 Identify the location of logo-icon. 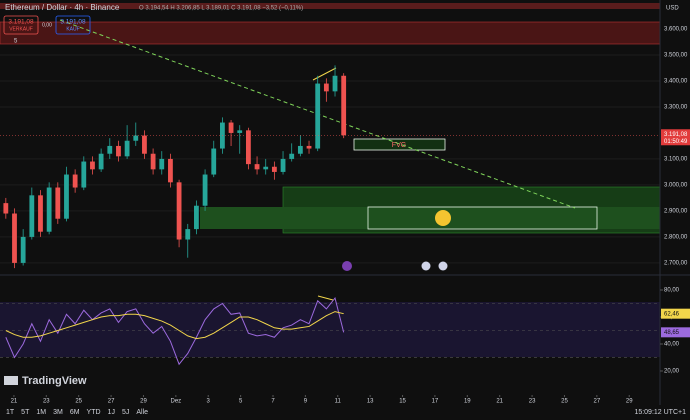
(11, 380).